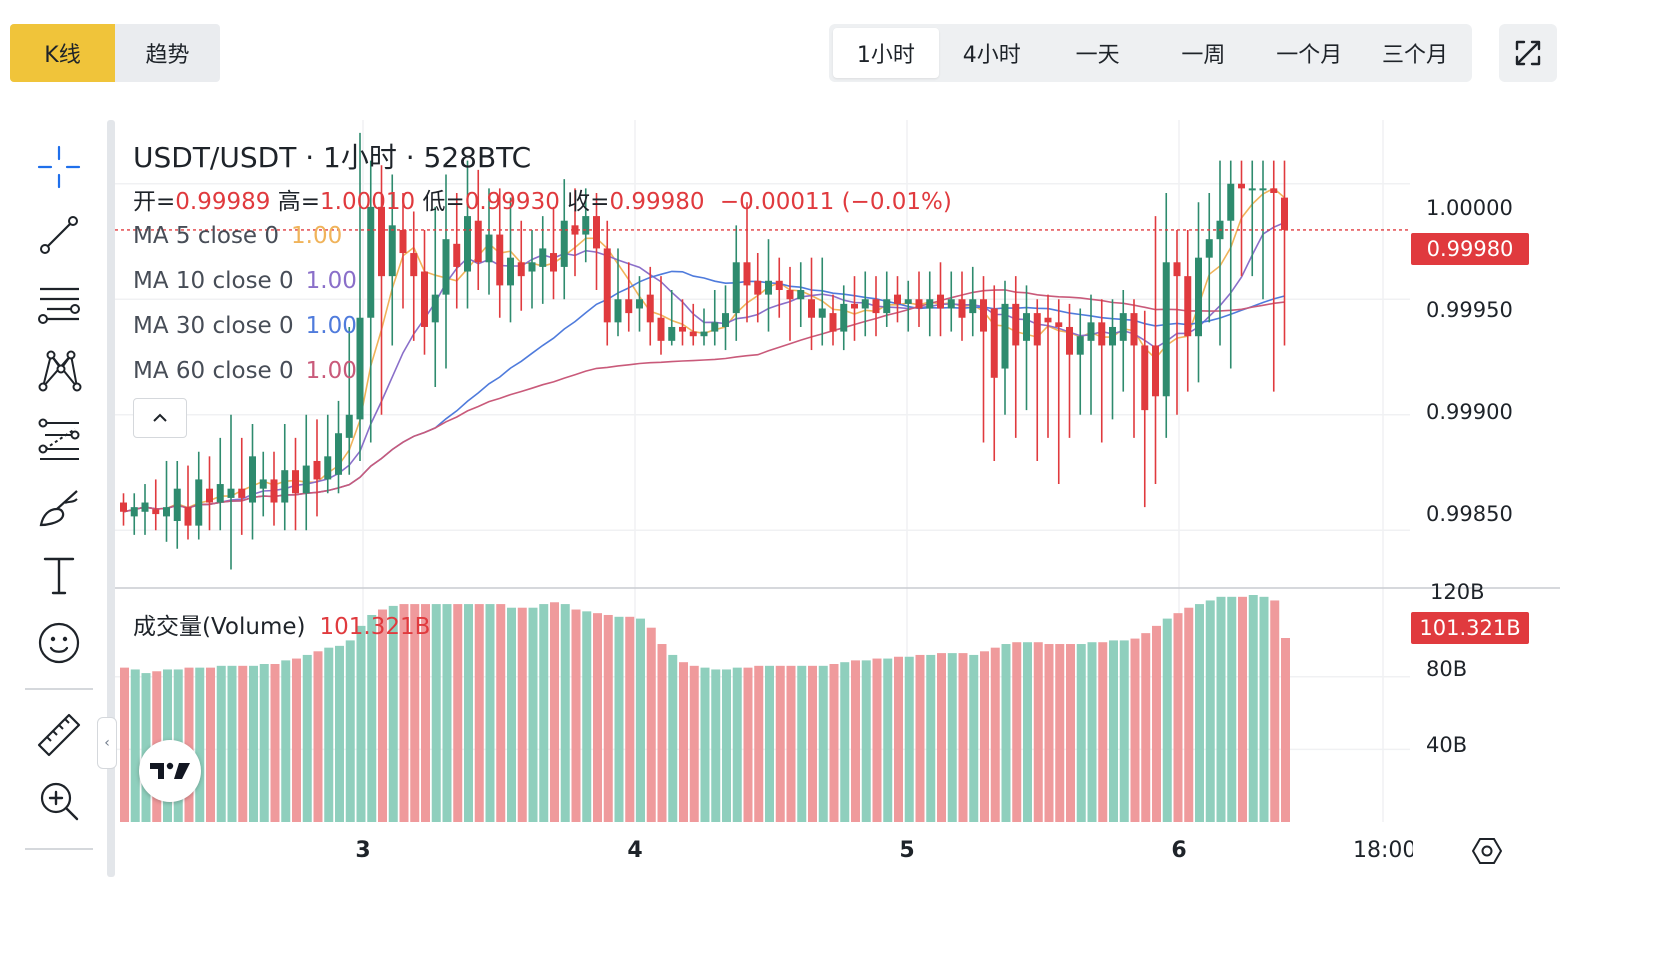  Describe the element at coordinates (59, 801) in the screenshot. I see `zoom-in-tool` at that location.